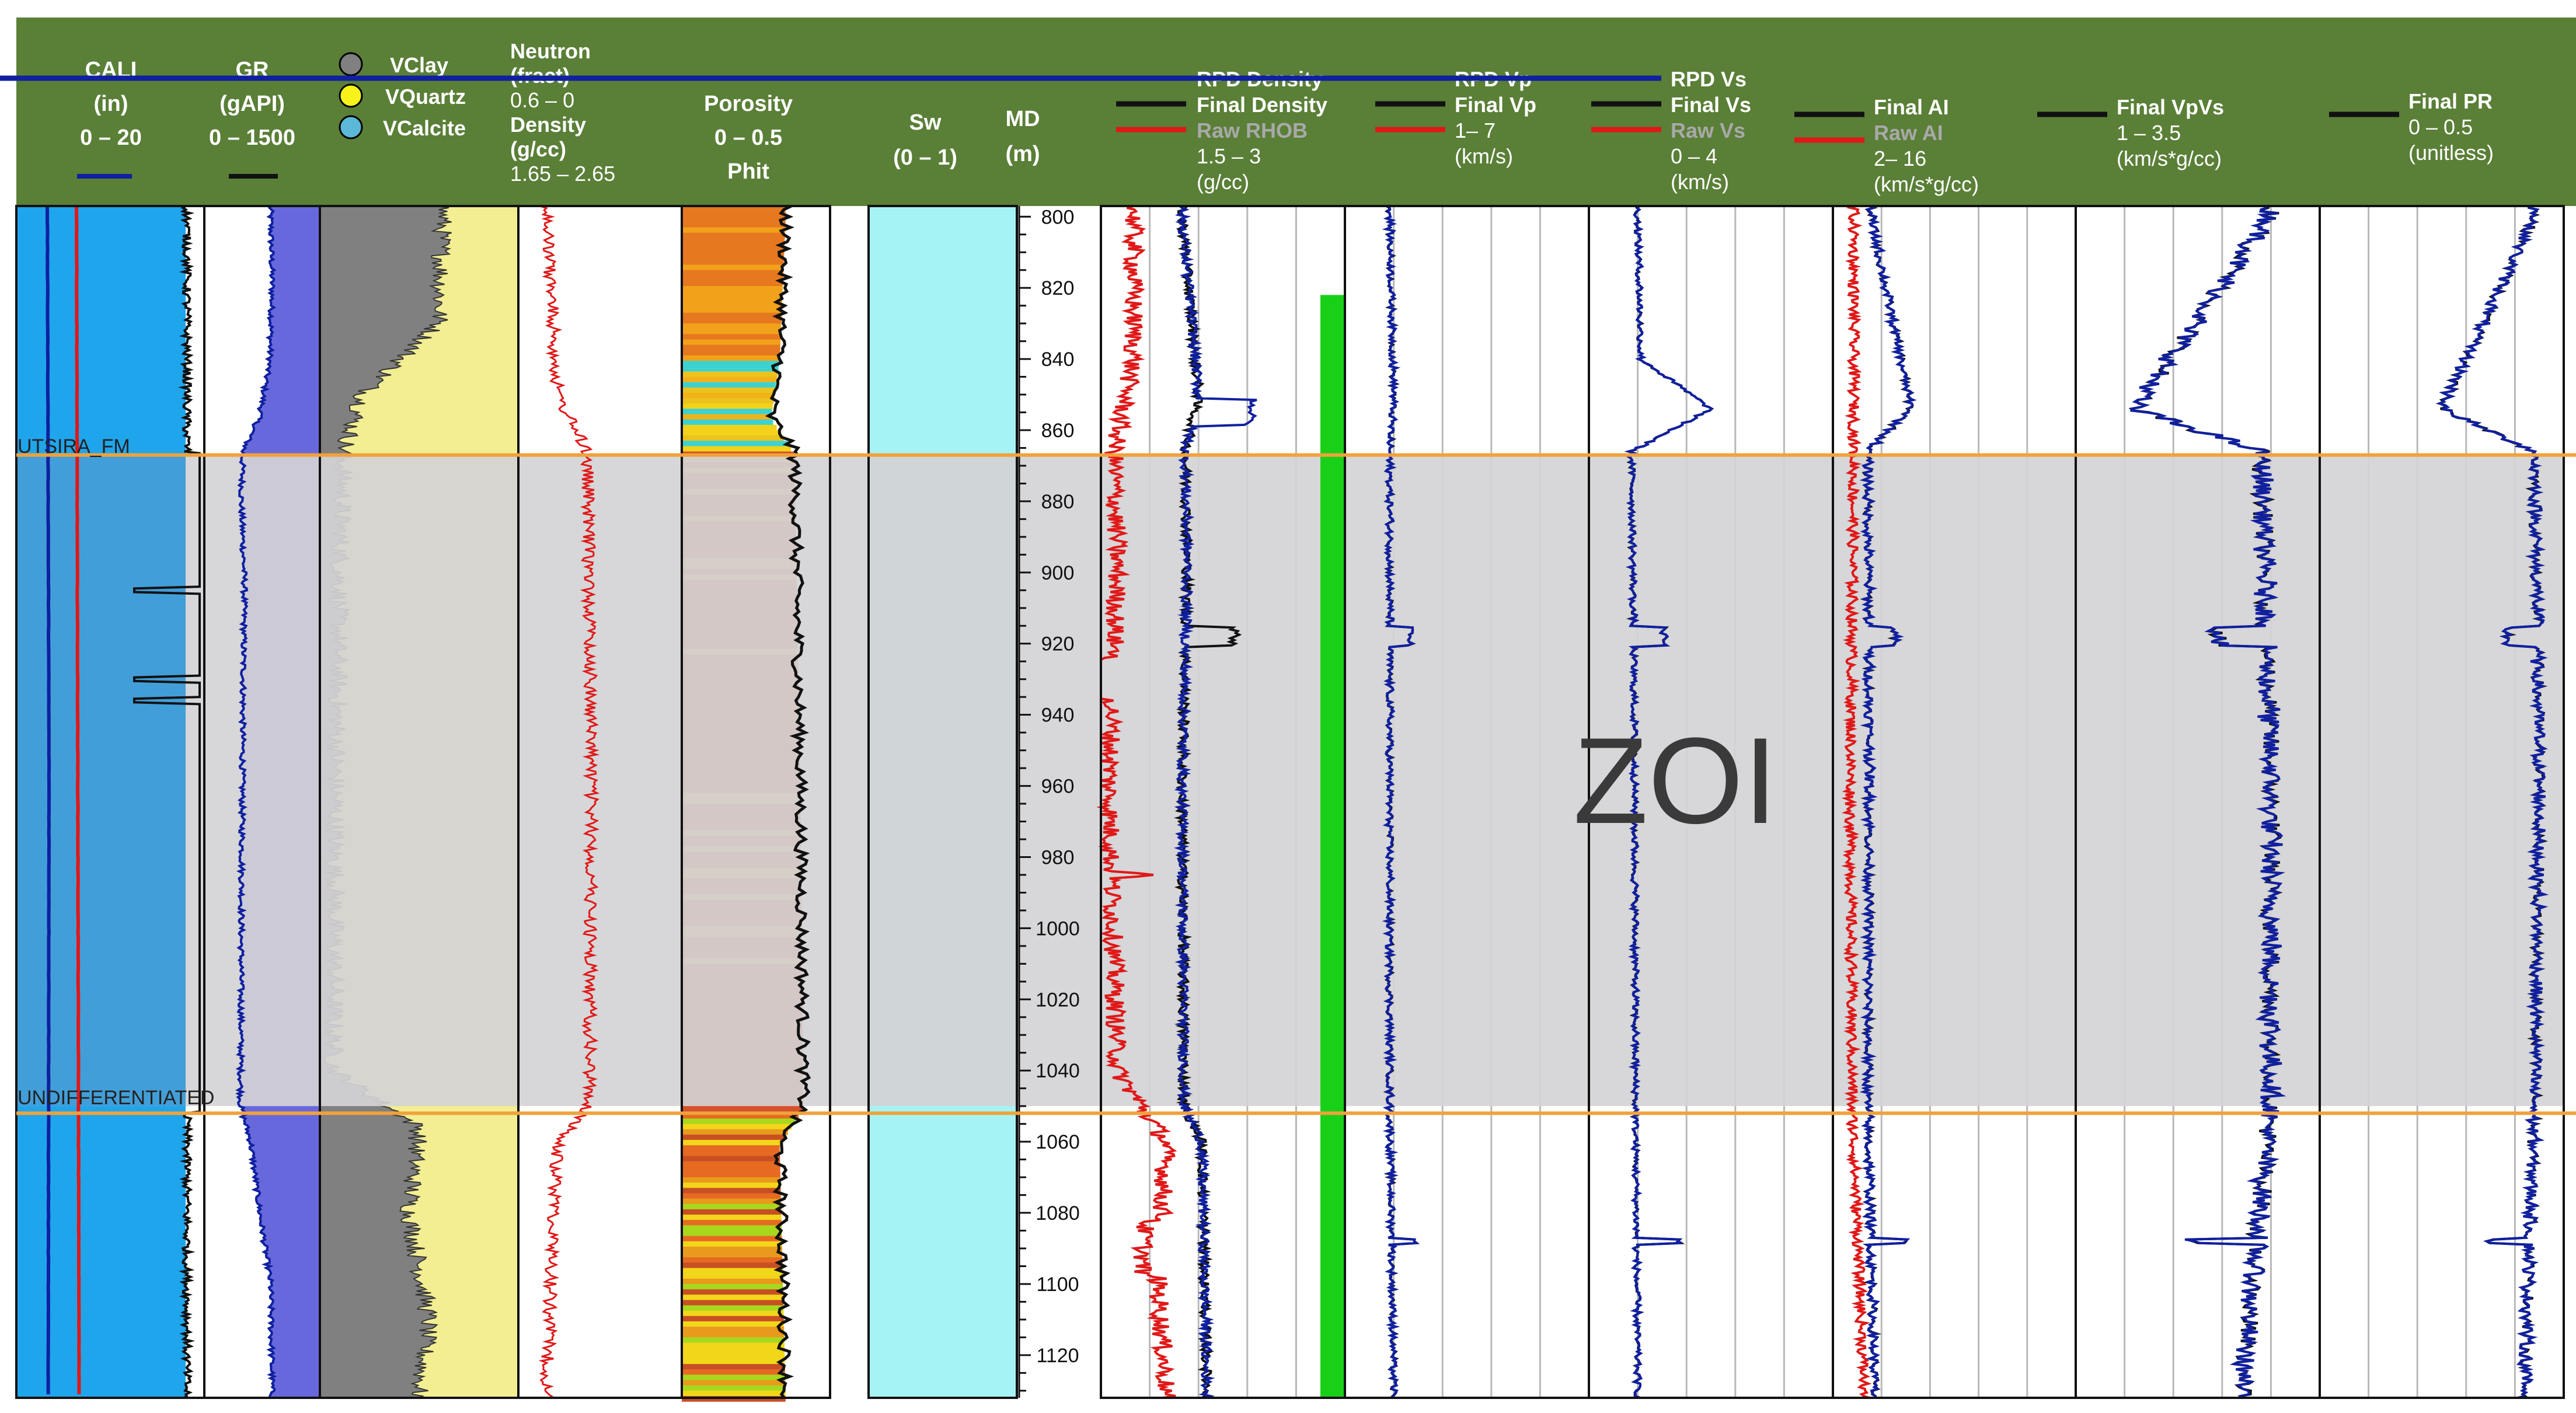  I want to click on cali-range: 0 – 20, so click(111, 137).